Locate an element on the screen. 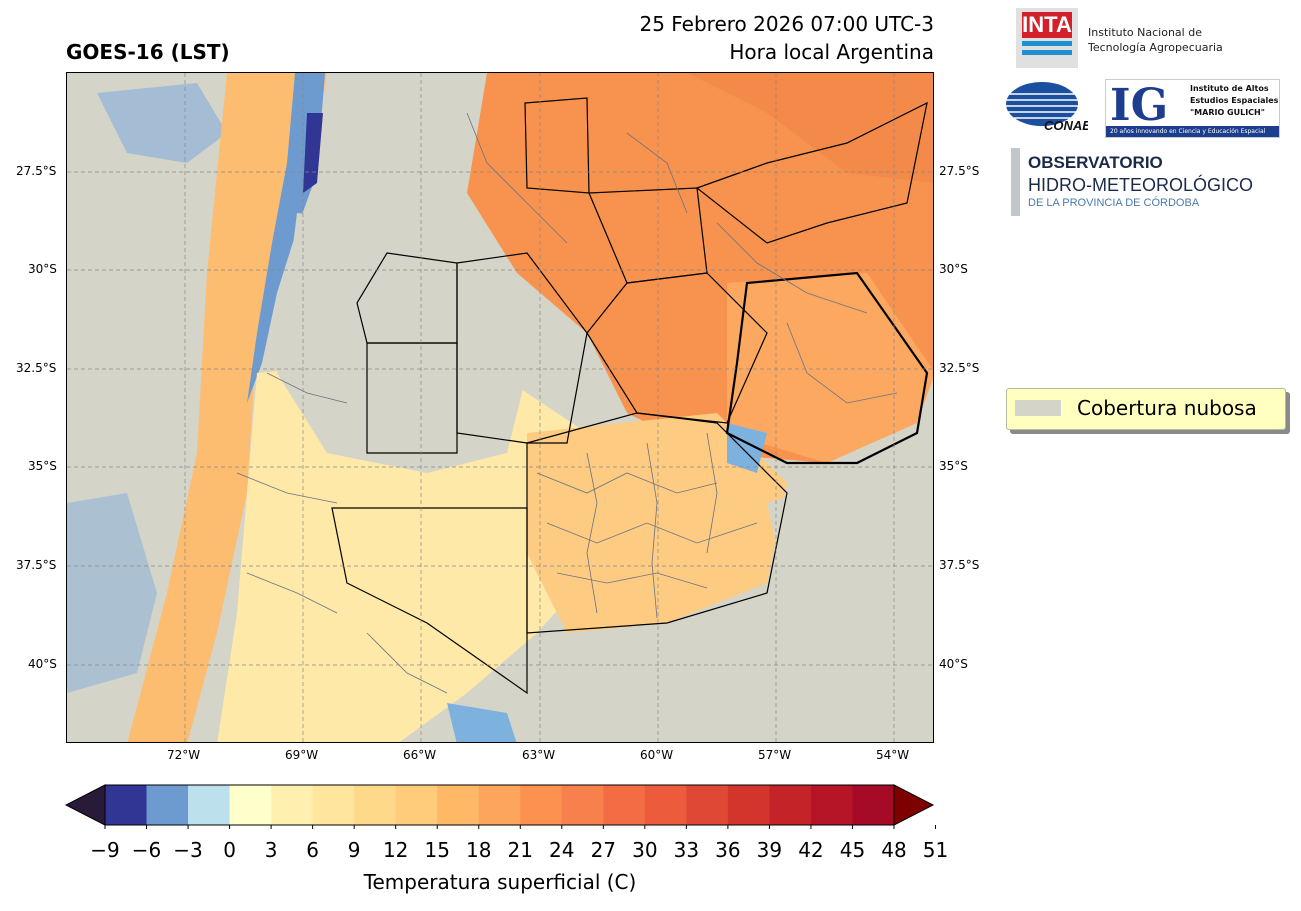 This screenshot has height=911, width=1301. lat-label-left: 35°S is located at coordinates (42, 466).